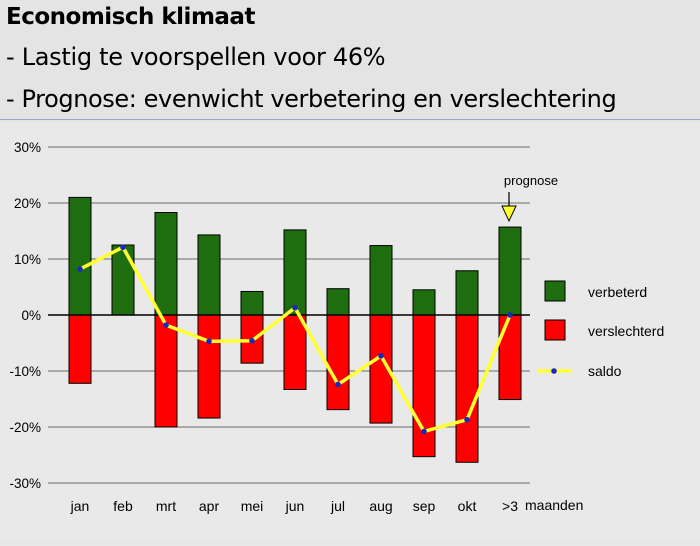  I want to click on y-axis-tick-labels: 30% 20% 10% 0% -10% -20% -30%, so click(25, 315).